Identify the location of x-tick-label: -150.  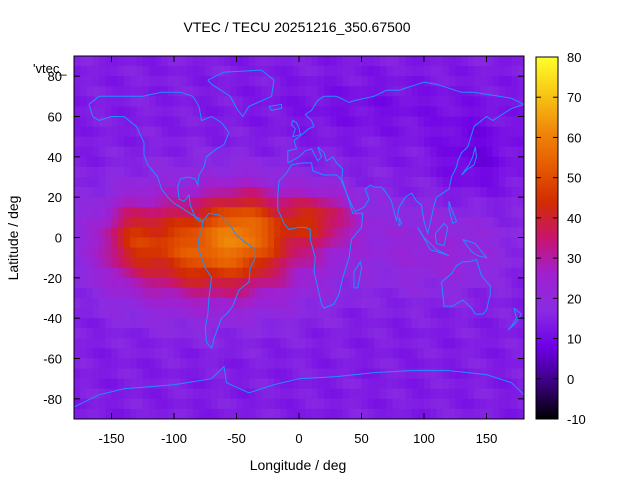
(111, 438).